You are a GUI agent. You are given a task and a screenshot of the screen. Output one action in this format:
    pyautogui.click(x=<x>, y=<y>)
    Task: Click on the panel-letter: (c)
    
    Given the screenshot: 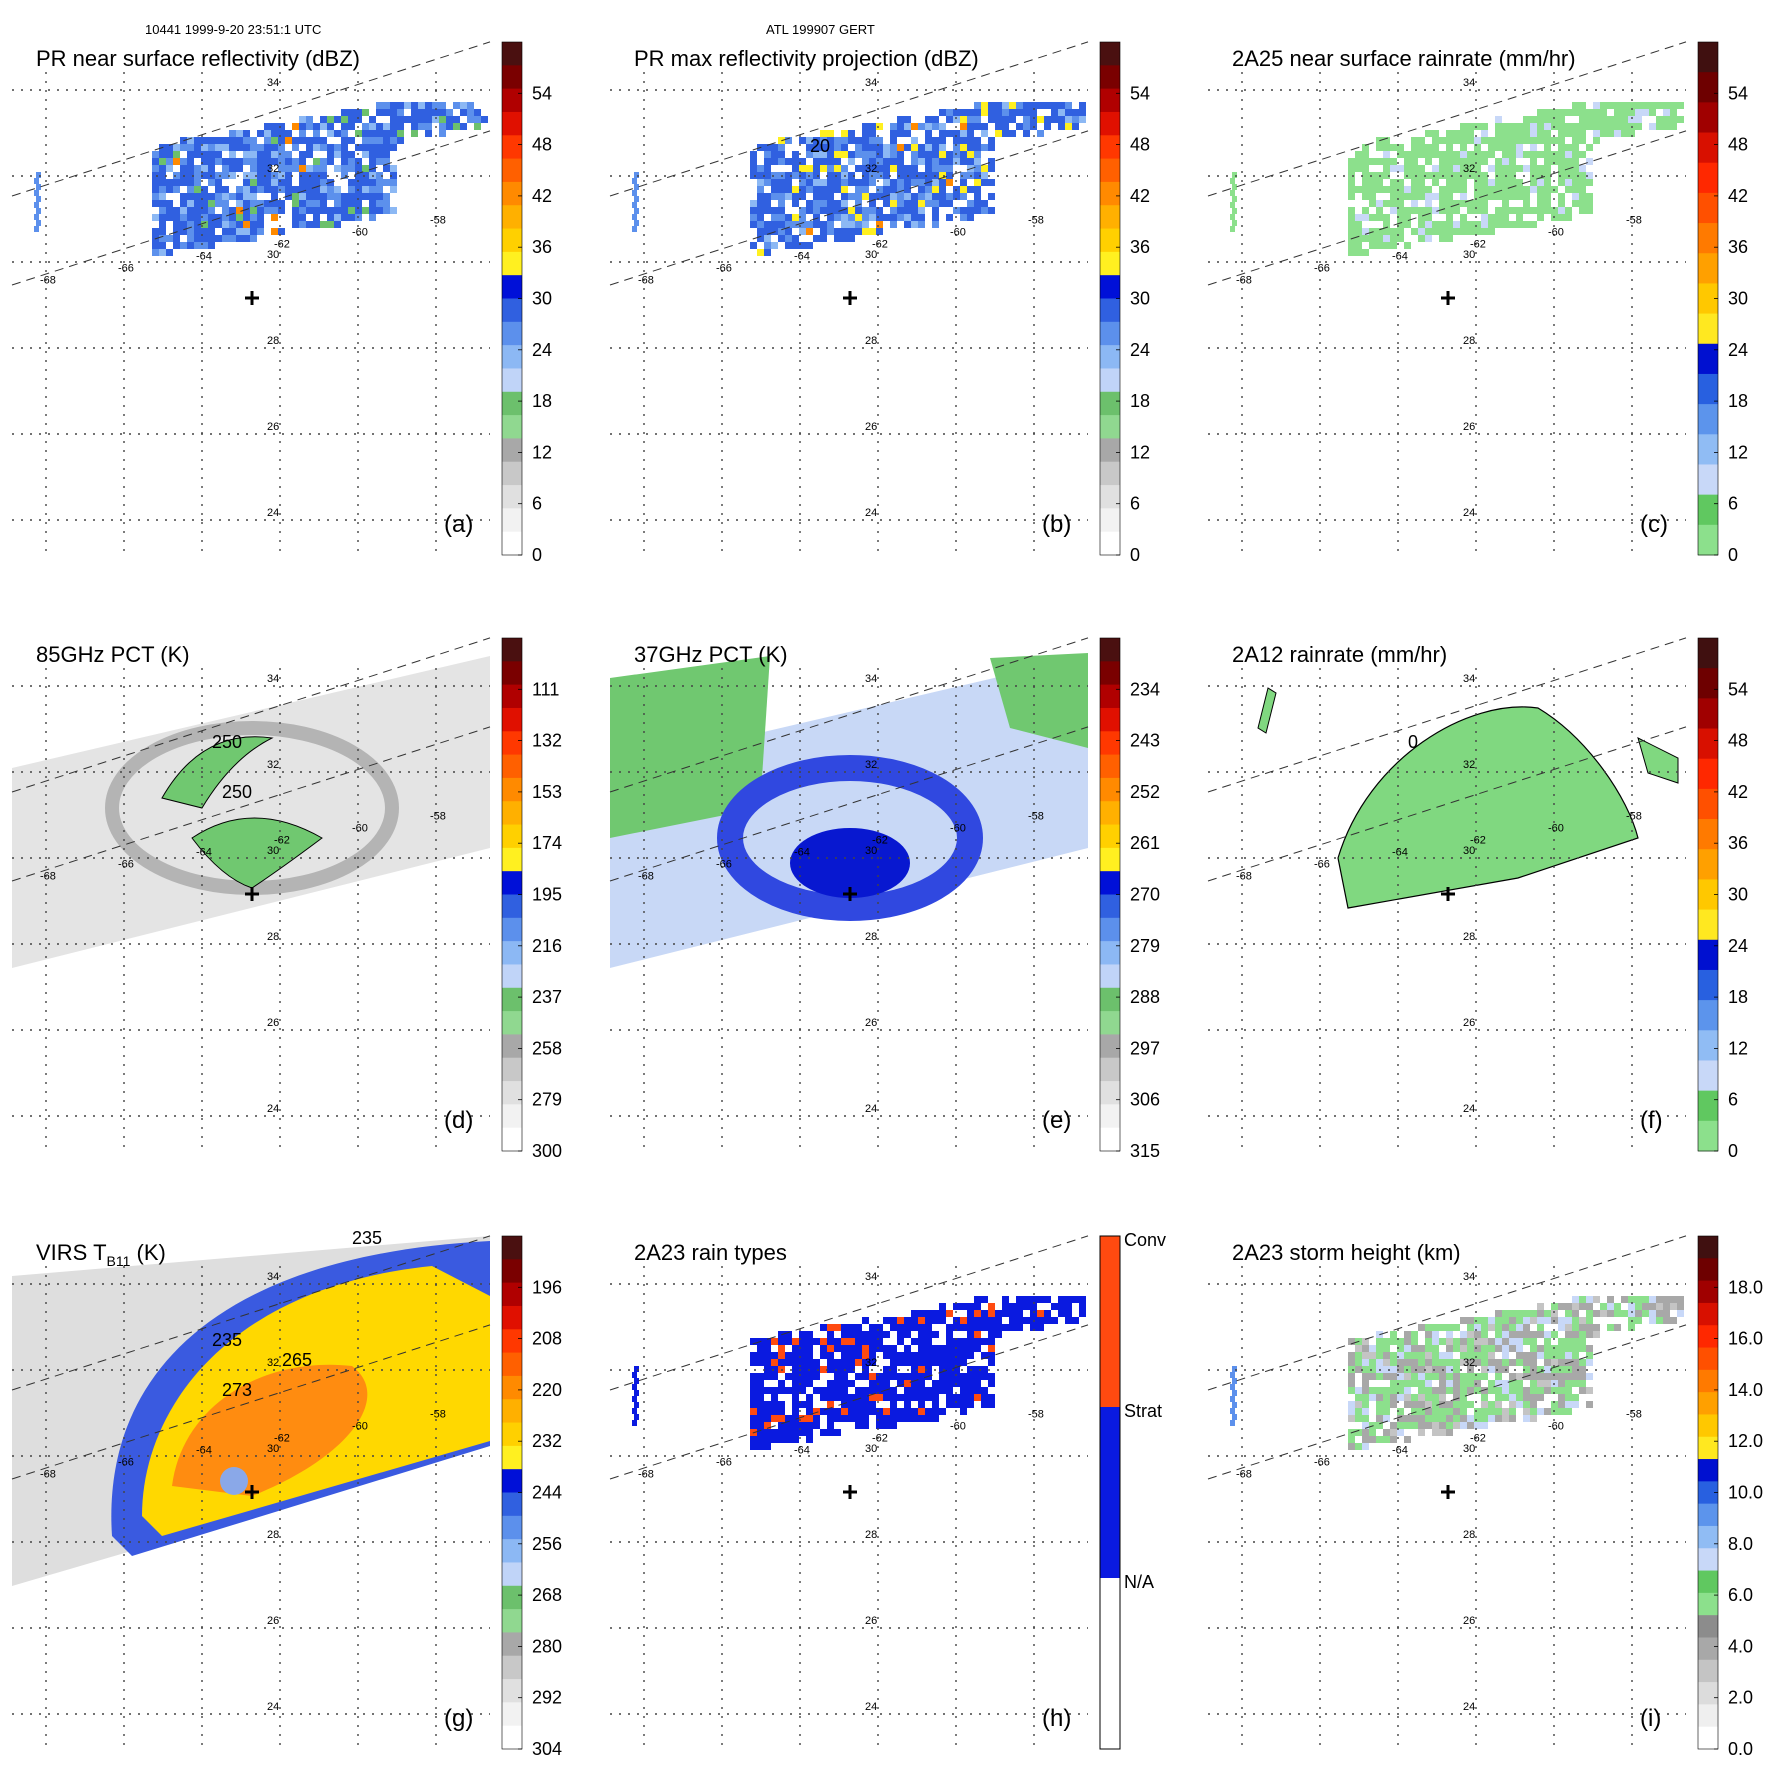 What is the action you would take?
    pyautogui.click(x=1654, y=524)
    